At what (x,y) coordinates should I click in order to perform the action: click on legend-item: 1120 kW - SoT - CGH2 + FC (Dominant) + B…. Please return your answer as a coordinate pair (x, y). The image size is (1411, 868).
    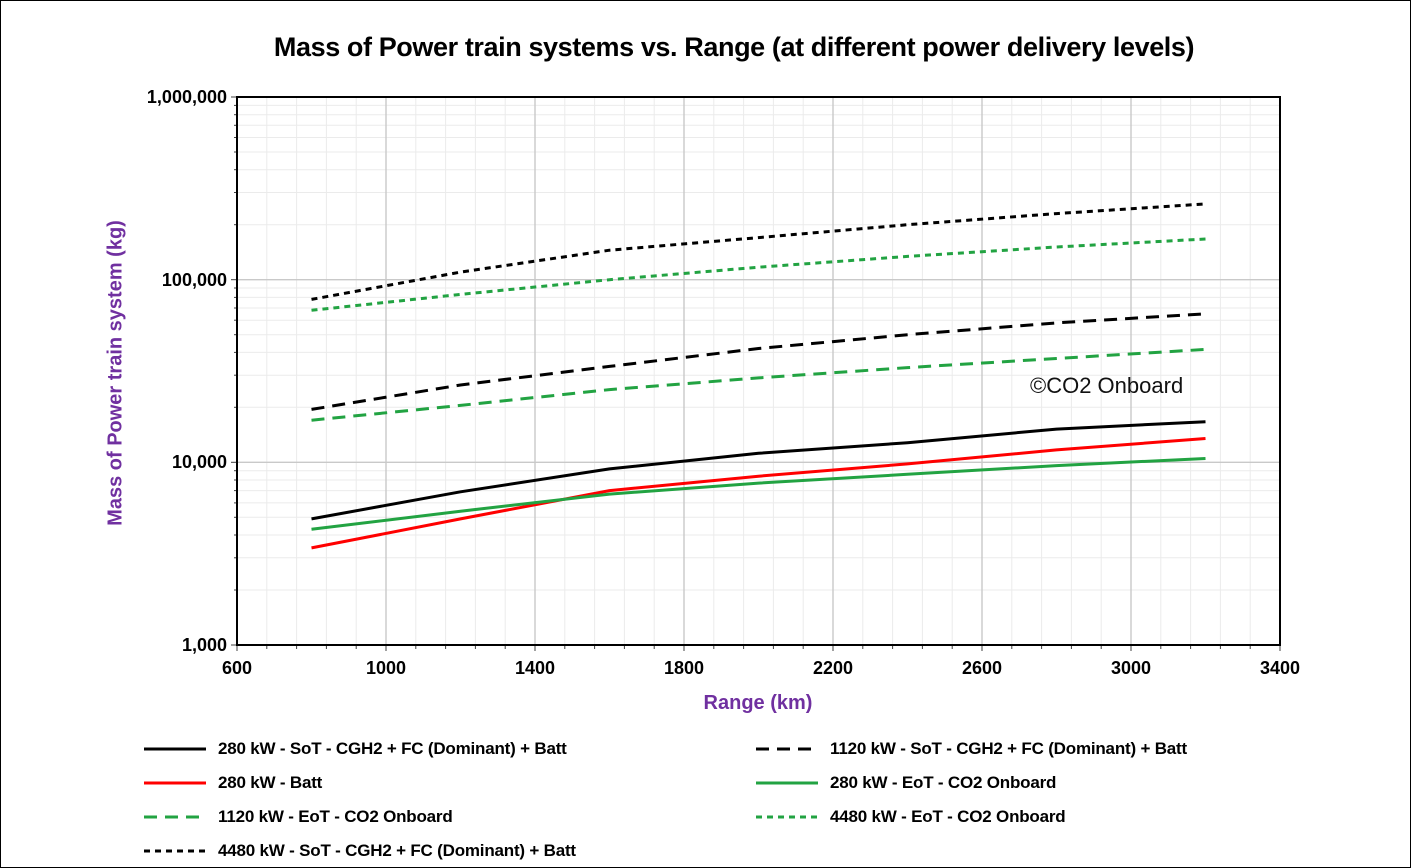
    Looking at the image, I should click on (1040, 749).